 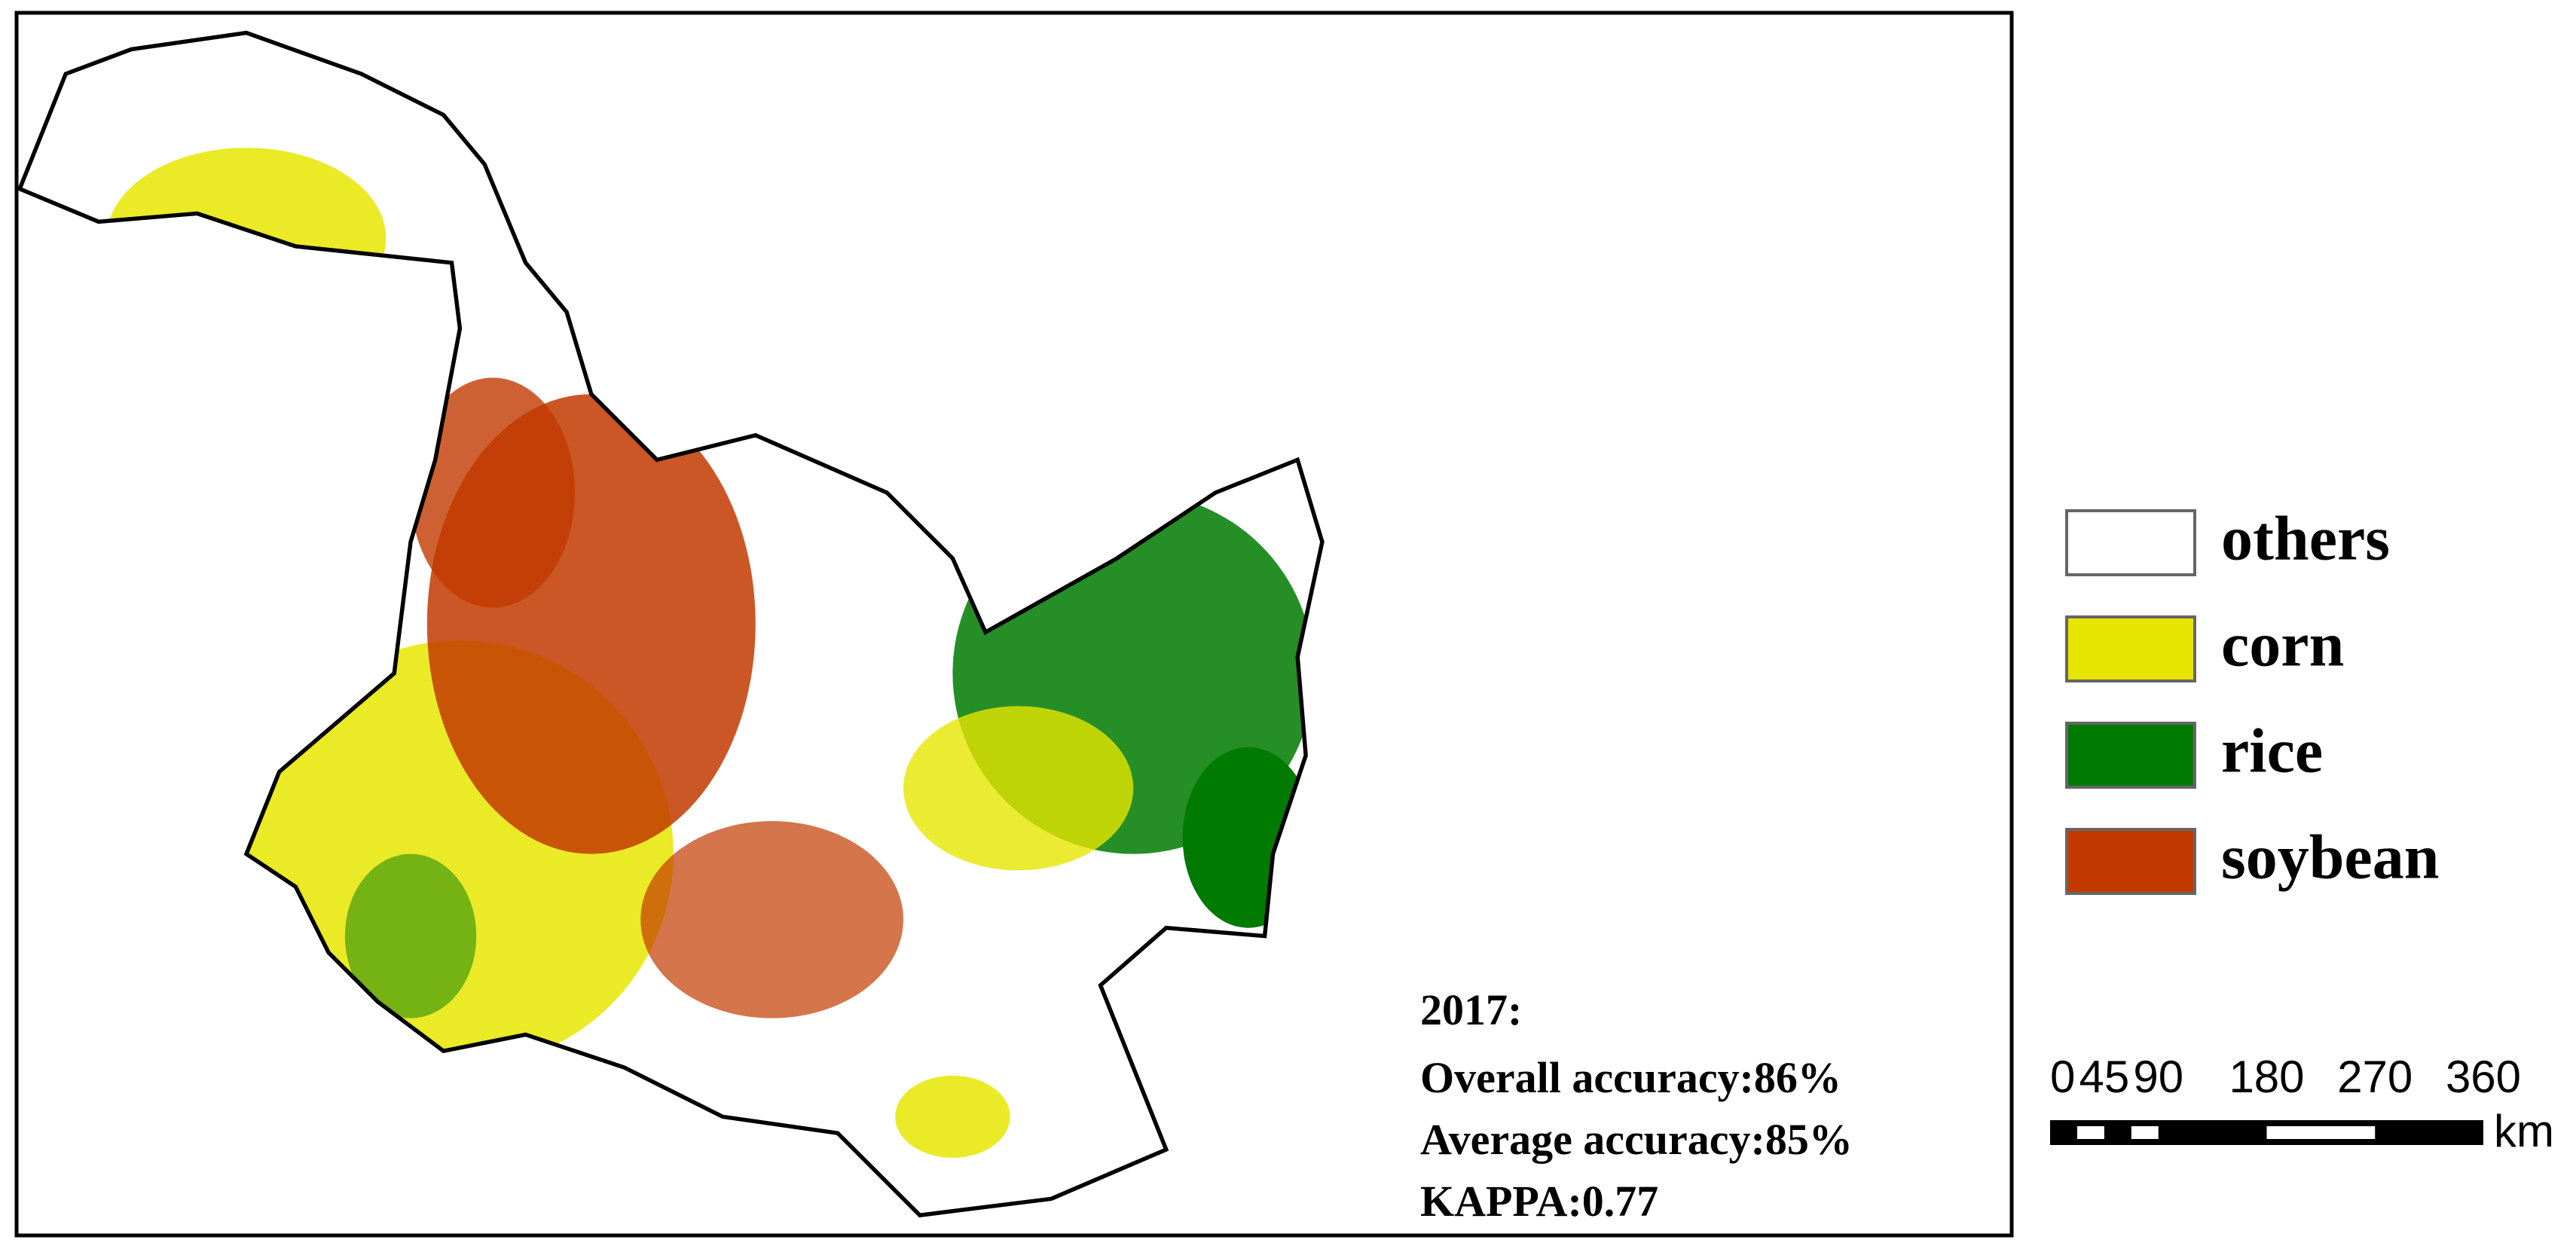 What do you see at coordinates (1471, 1009) in the screenshot?
I see `annotation-year: 2017:` at bounding box center [1471, 1009].